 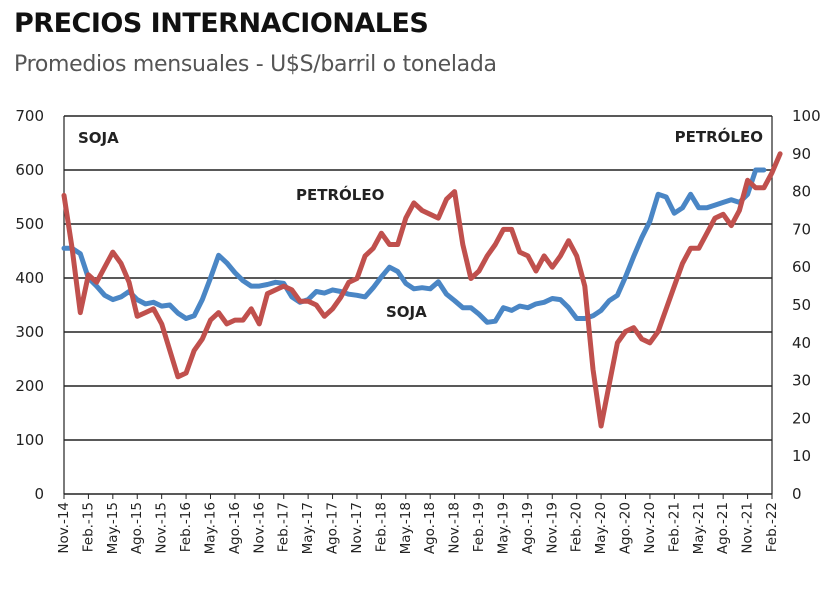 I want to click on x-tick-label: May.-19, so click(x=503, y=528).